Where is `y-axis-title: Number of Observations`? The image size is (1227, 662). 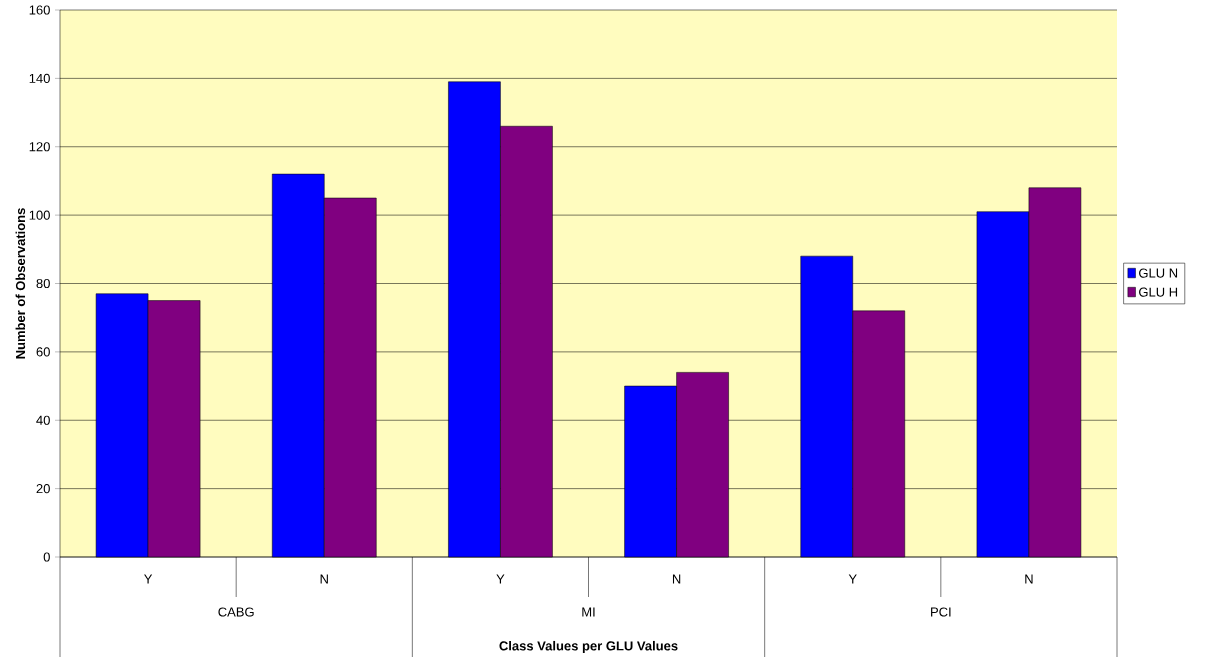
y-axis-title: Number of Observations is located at coordinates (20, 283).